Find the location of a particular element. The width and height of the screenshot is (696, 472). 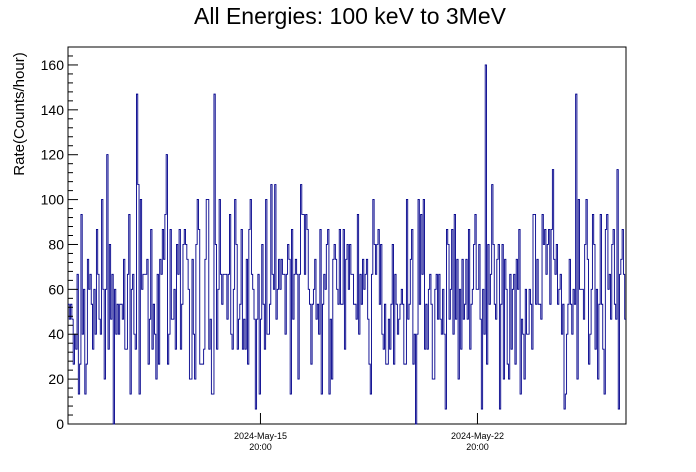

y-tick-label: 100 is located at coordinates (53, 200).